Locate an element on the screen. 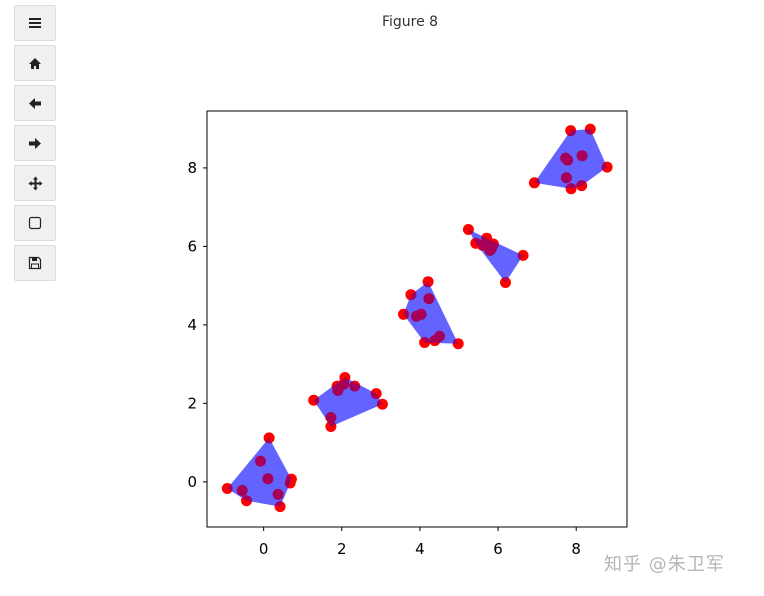 The image size is (764, 596). forward-button is located at coordinates (35, 143).